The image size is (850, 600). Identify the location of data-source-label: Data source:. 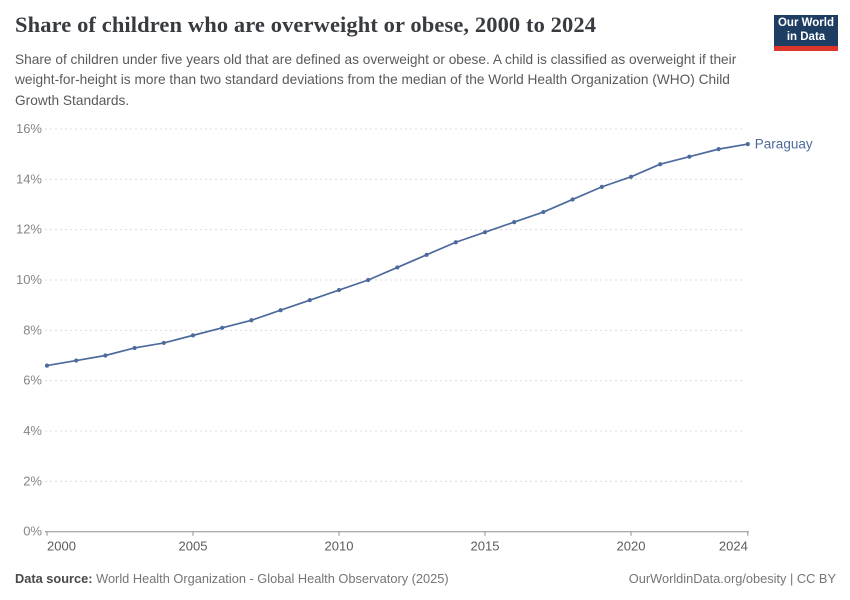
(54, 578).